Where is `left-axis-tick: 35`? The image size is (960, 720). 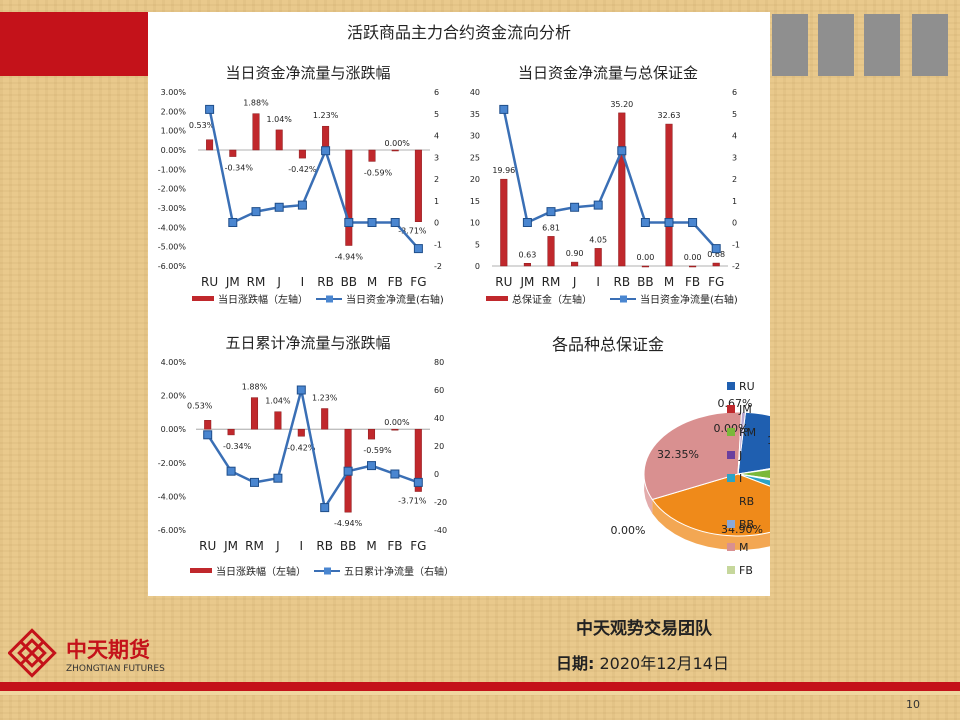 left-axis-tick: 35 is located at coordinates (475, 114).